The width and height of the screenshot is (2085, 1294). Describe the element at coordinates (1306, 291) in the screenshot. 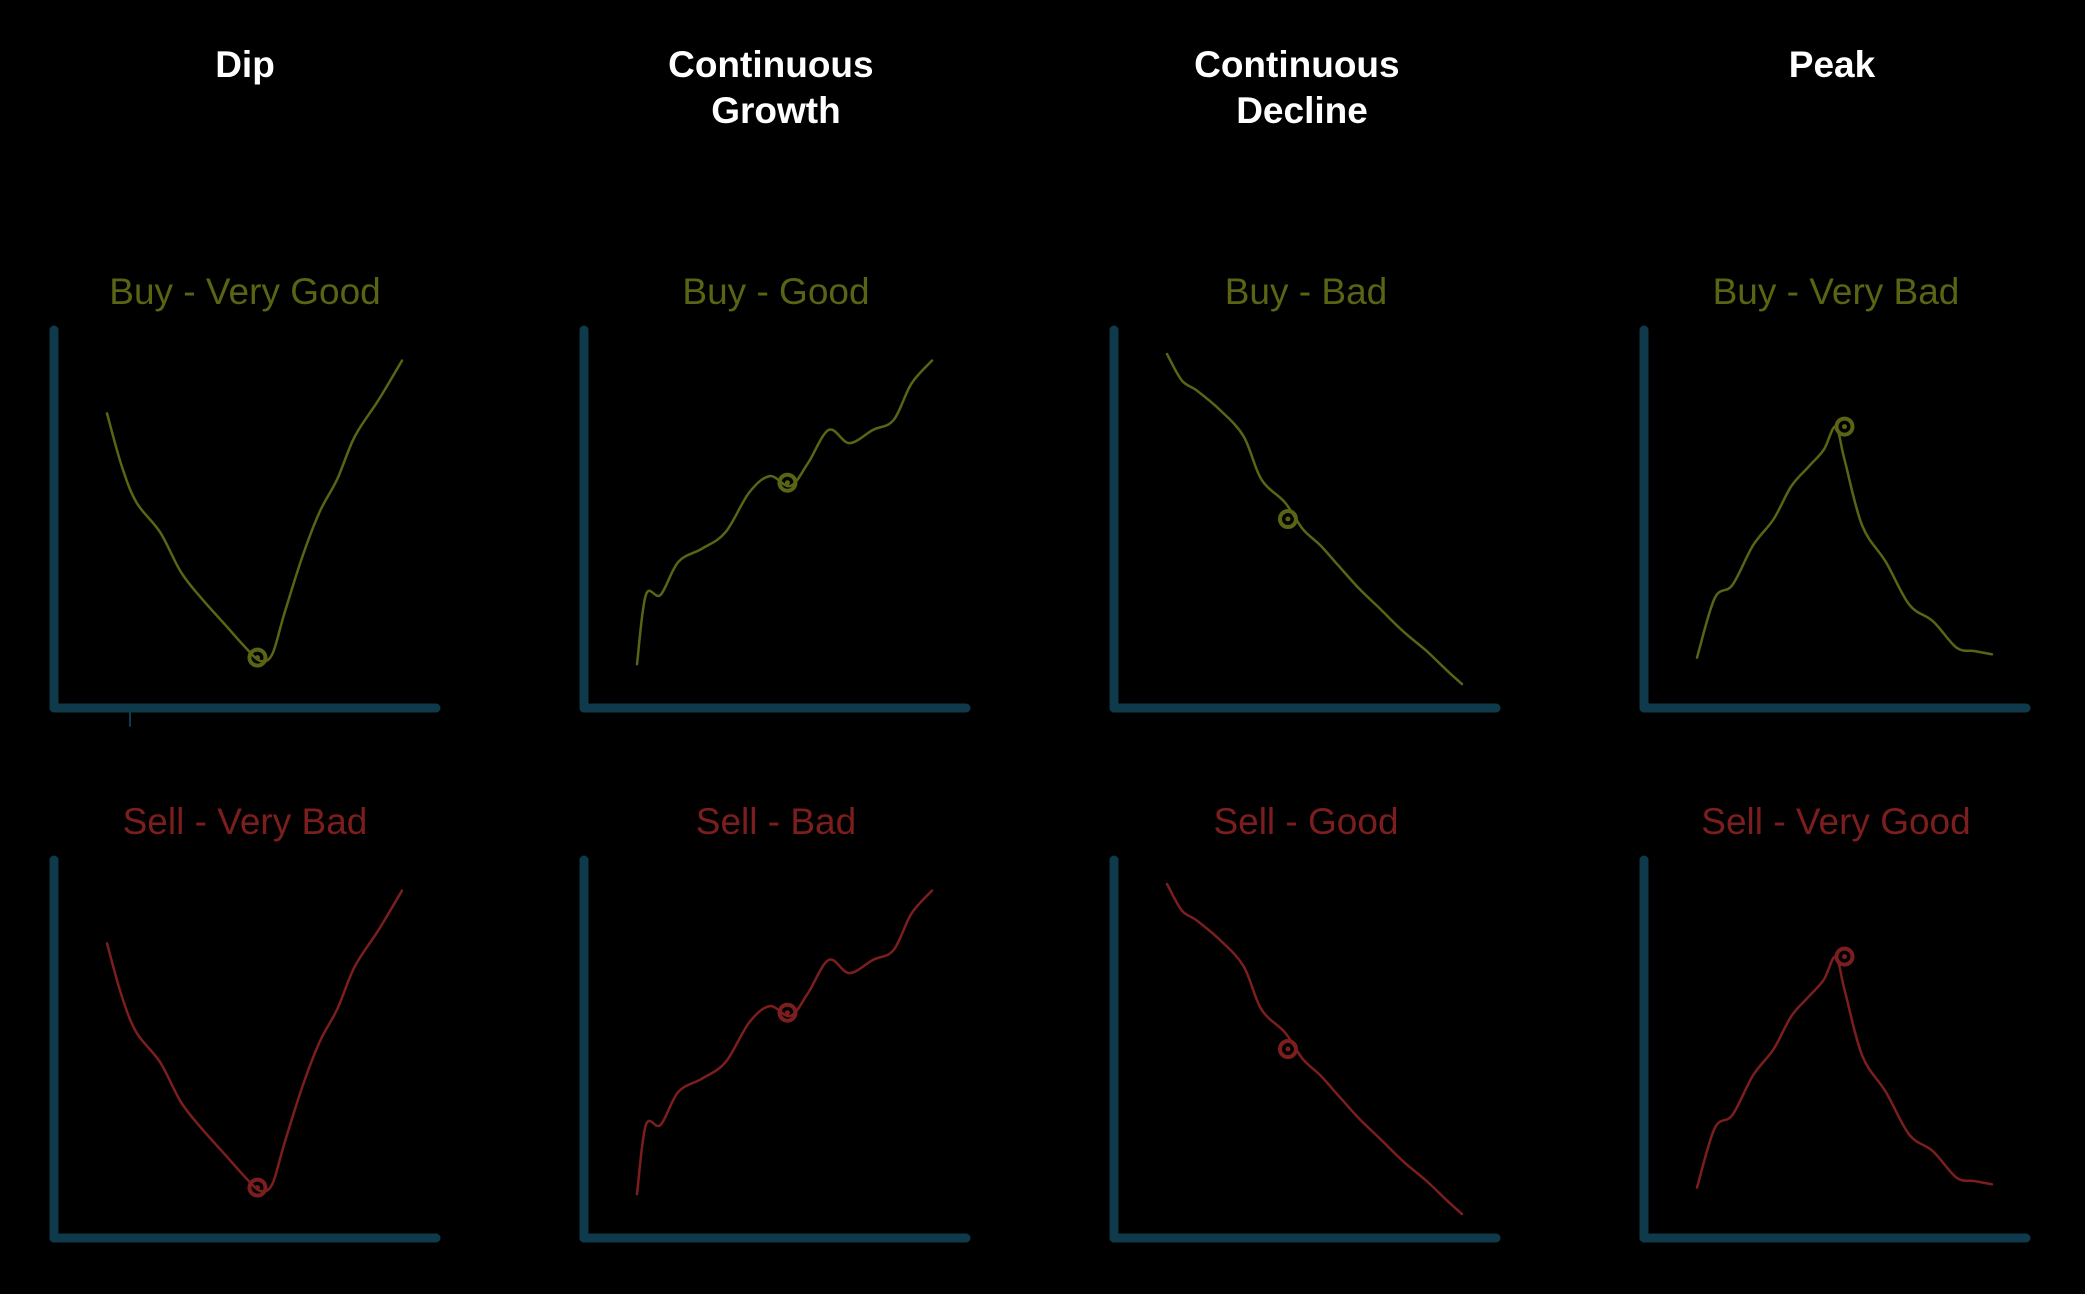

I see `label-buy-continuous-decline: Buy - Bad` at that location.